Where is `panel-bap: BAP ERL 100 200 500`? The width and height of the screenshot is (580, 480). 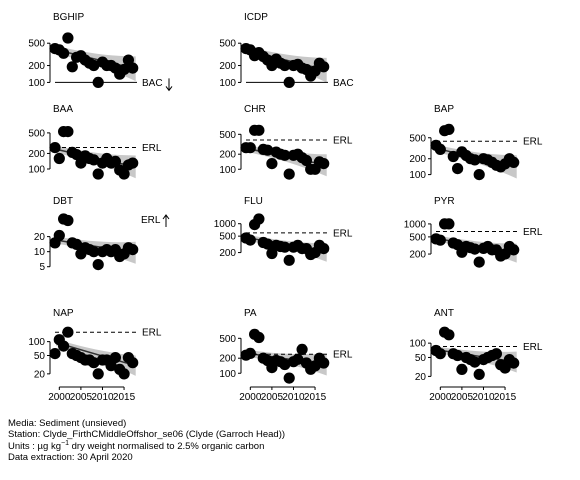
panel-bap: BAP ERL 100 200 500 is located at coordinates (476, 142).